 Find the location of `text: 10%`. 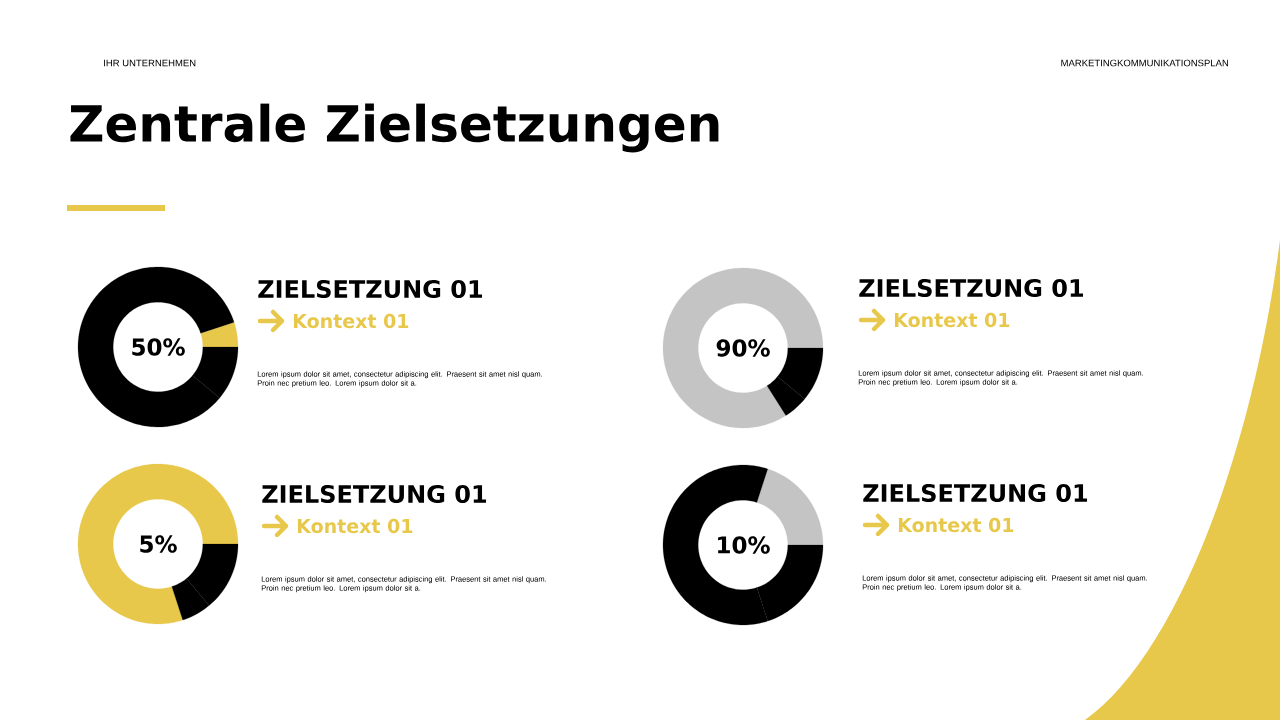

text: 10% is located at coordinates (744, 545).